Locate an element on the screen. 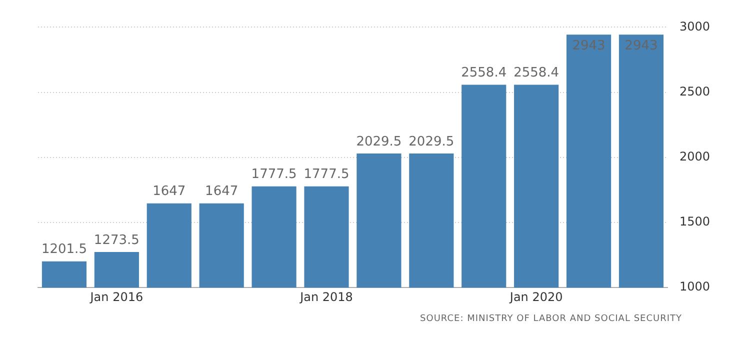 The height and width of the screenshot is (340, 730). data-label: 1201.5 is located at coordinates (64, 250).